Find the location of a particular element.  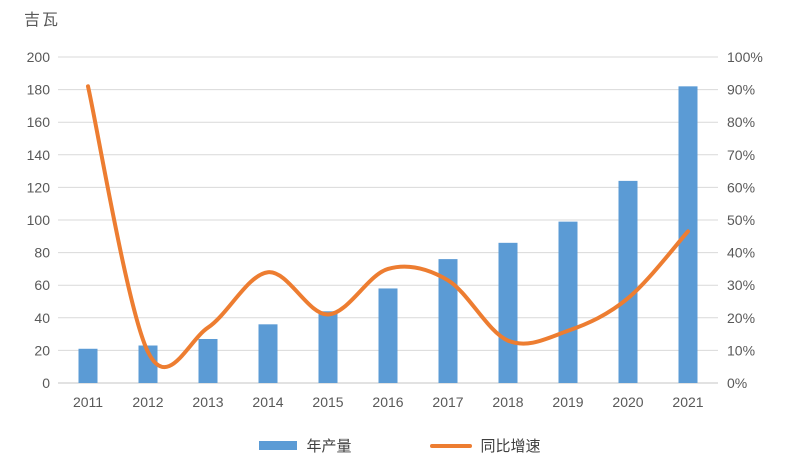

x-axis-label: 2012 is located at coordinates (147, 402).